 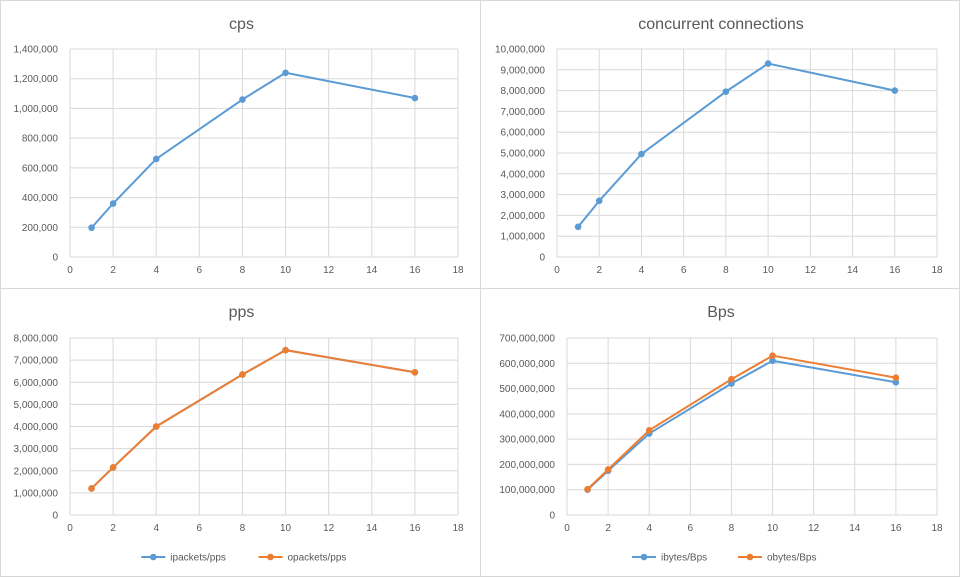 I want to click on y-tick-label: 600,000, so click(x=40, y=168).